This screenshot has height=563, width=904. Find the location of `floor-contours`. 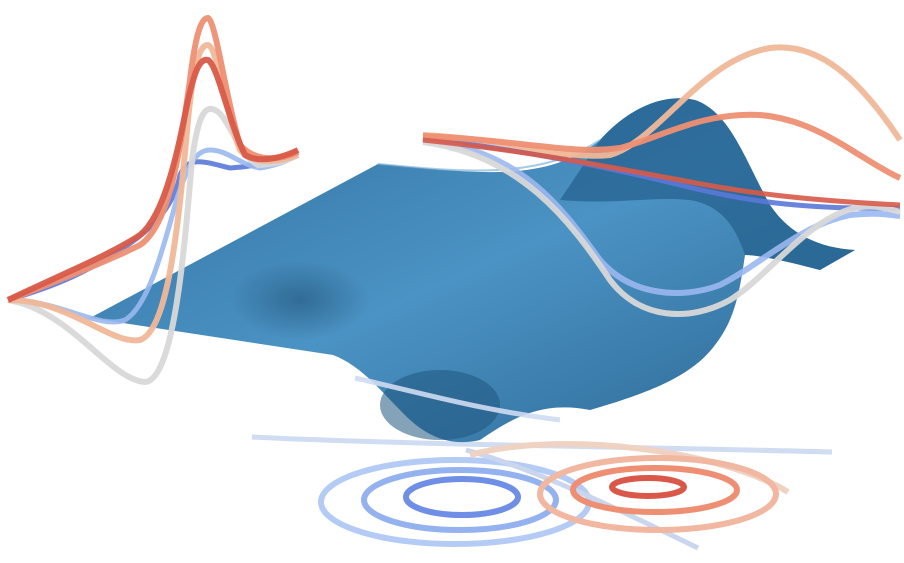

floor-contours is located at coordinates (542, 492).